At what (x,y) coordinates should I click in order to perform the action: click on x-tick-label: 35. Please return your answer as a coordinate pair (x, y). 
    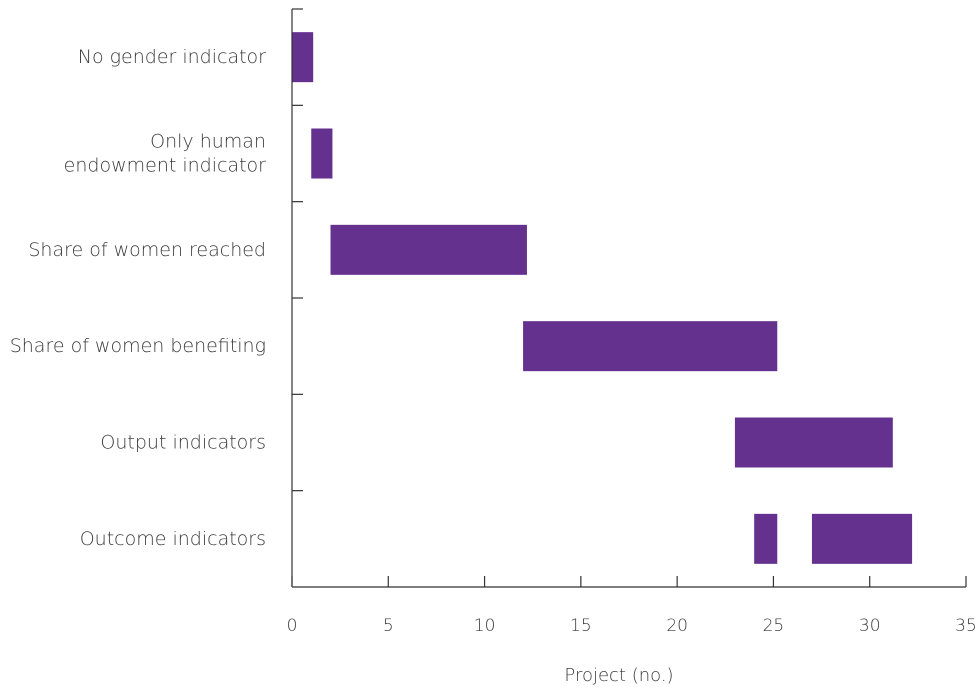
    Looking at the image, I should click on (966, 626).